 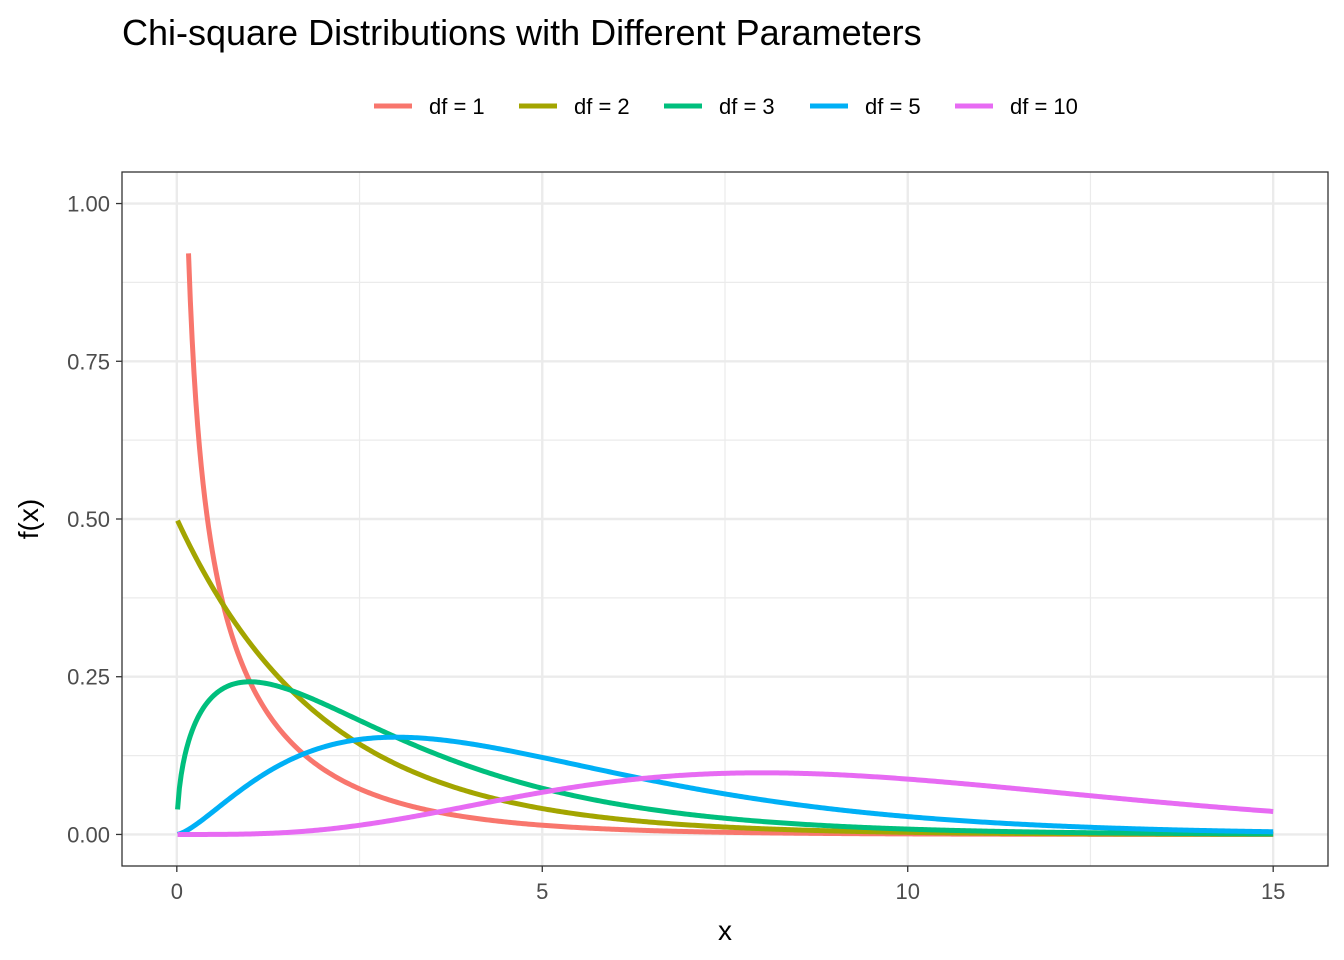 I want to click on x-tick-label: 5, so click(x=542, y=891).